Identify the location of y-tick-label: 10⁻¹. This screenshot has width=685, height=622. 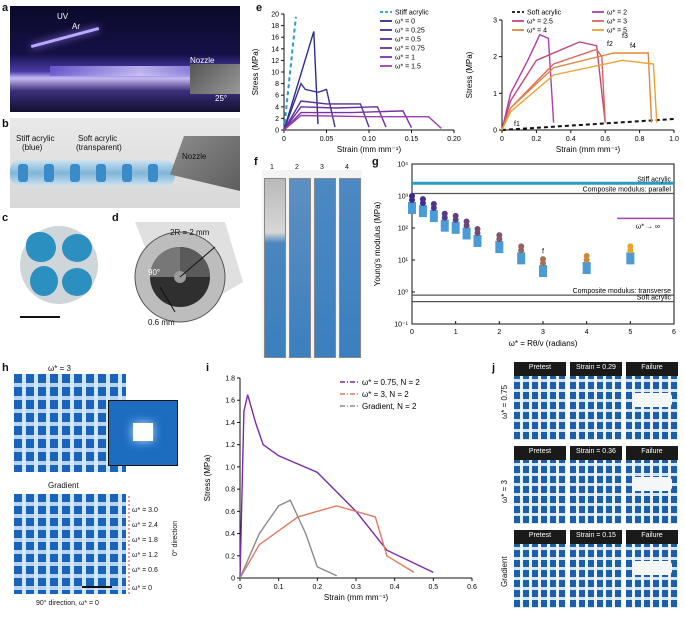
(401, 325).